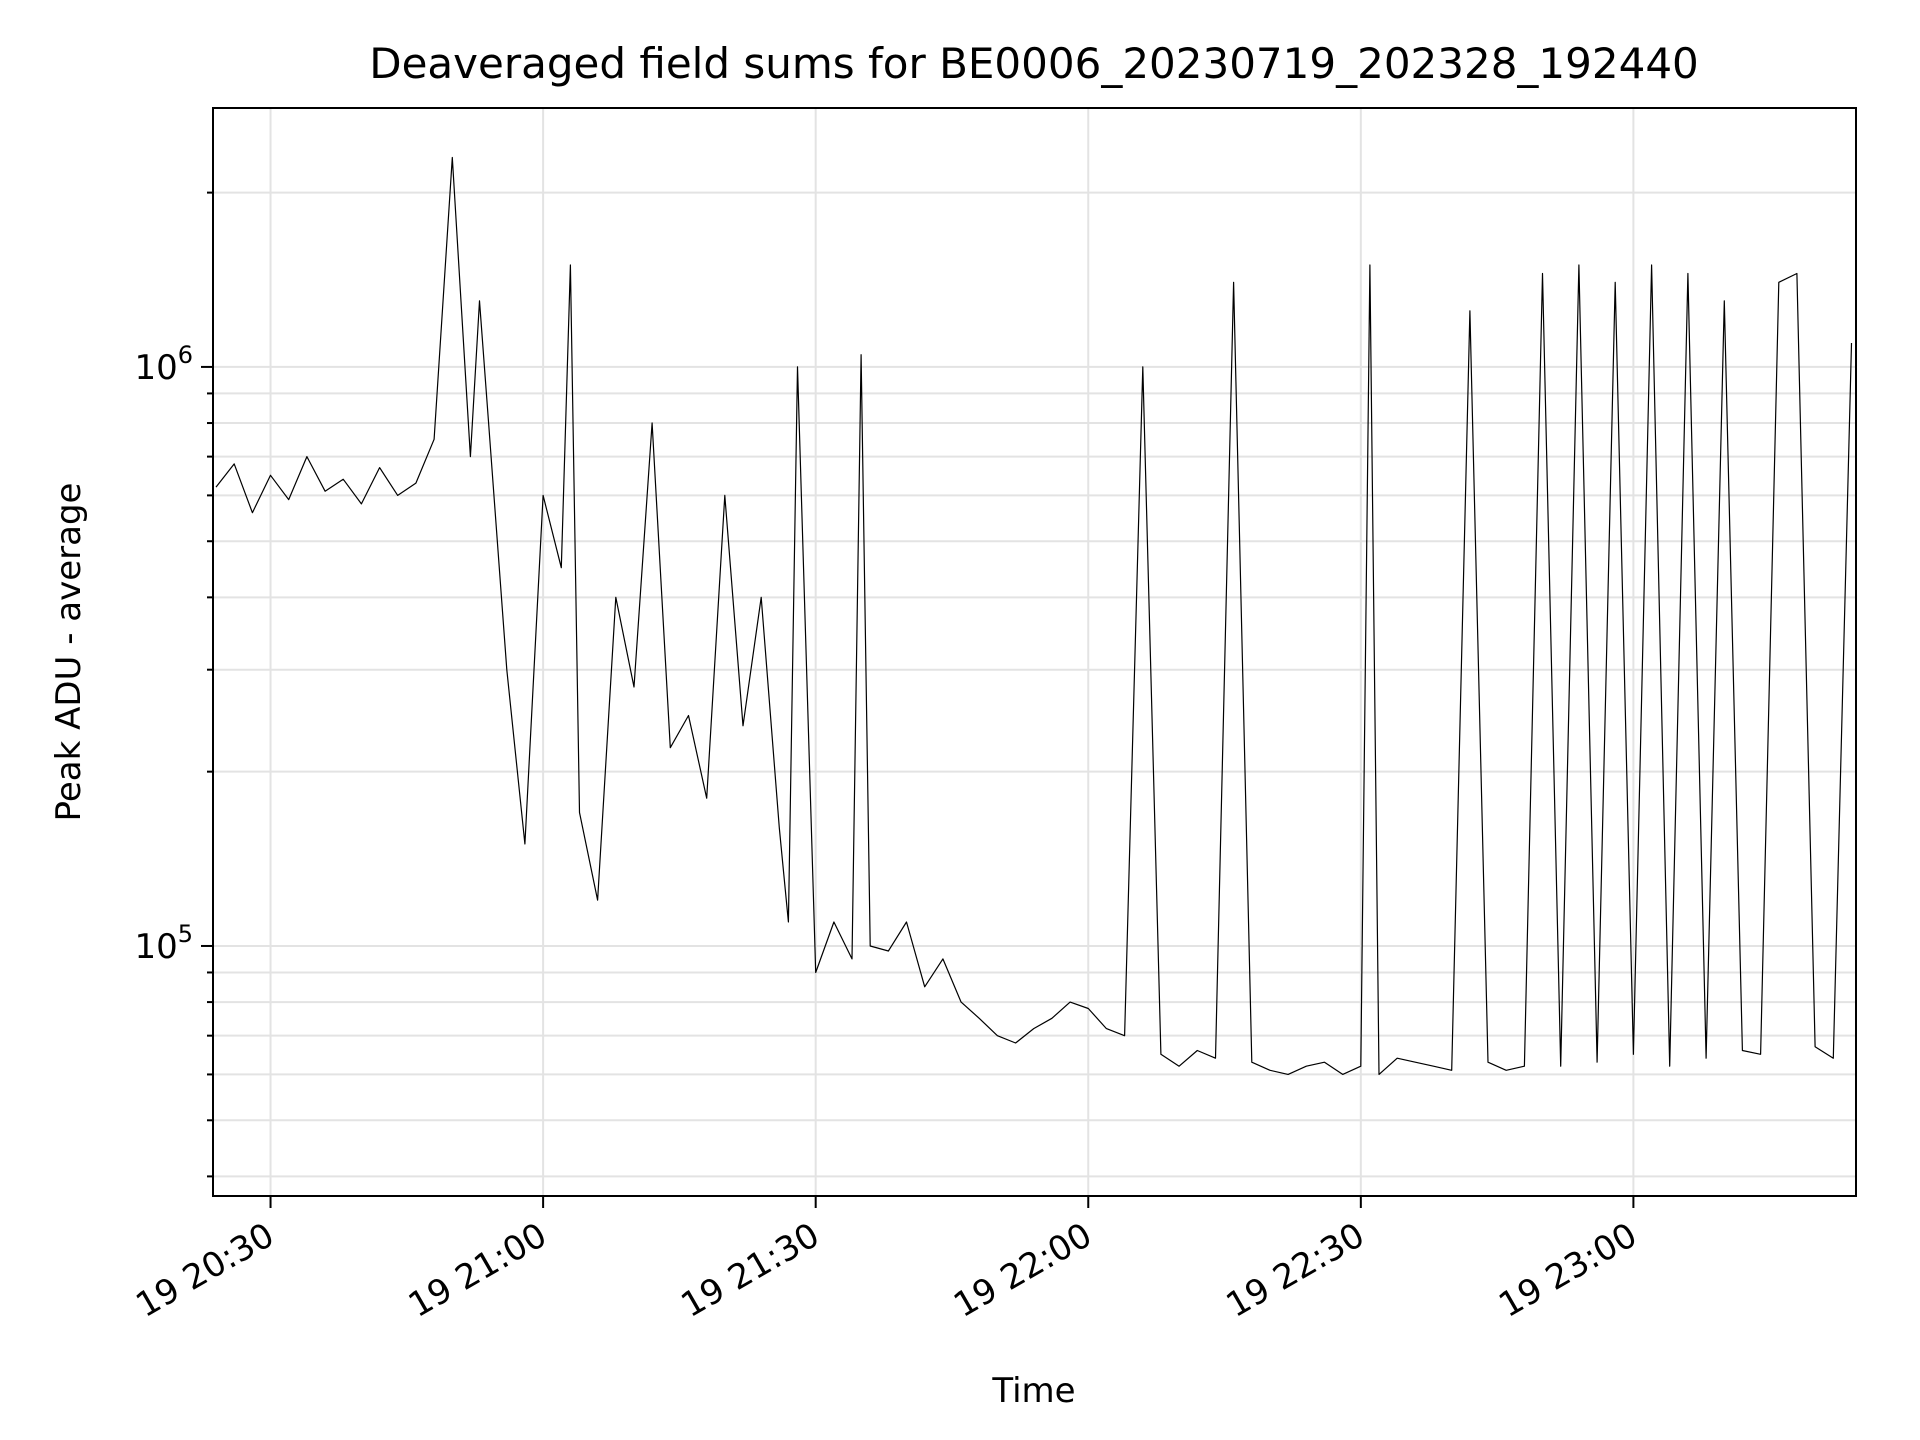  What do you see at coordinates (1033, 1391) in the screenshot?
I see `x-axis-label: Time` at bounding box center [1033, 1391].